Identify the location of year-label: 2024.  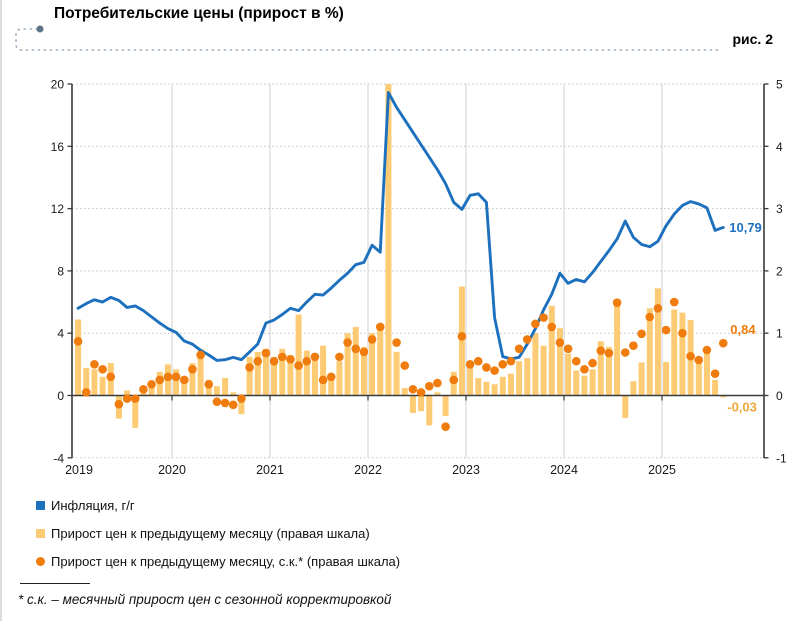
(564, 470).